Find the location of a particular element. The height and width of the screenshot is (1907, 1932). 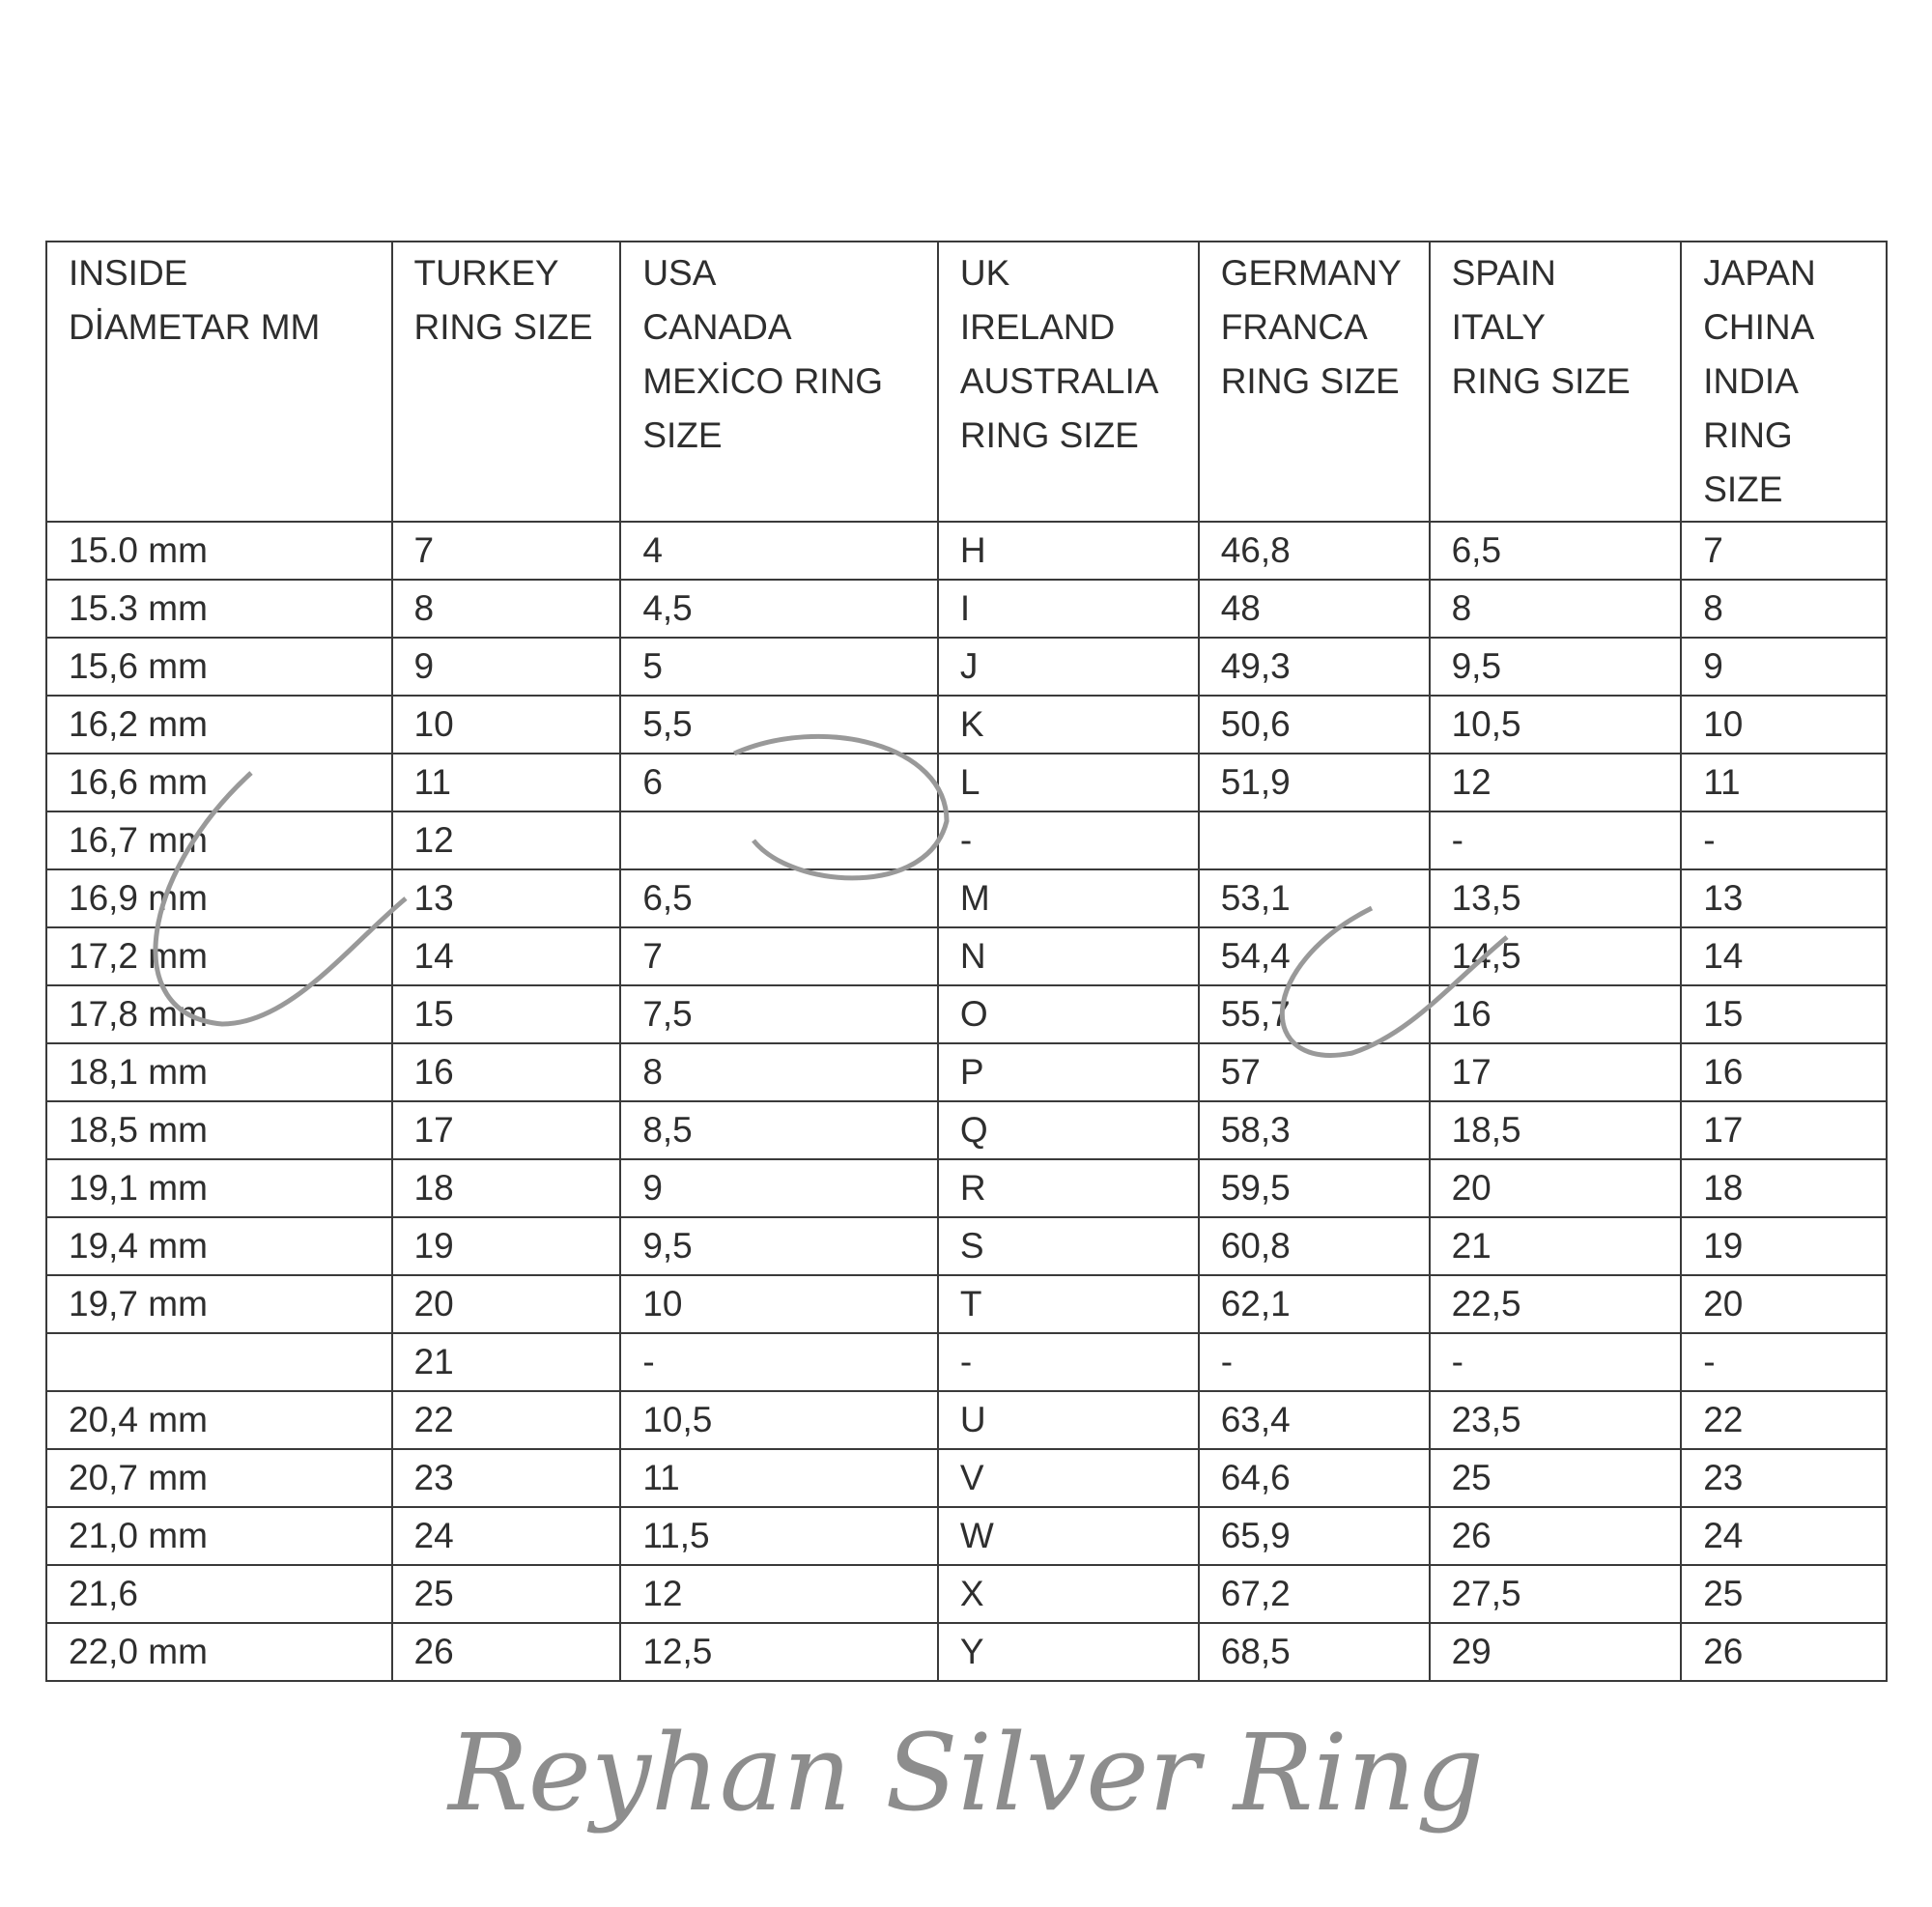

table-row: 17,8 mm 15 7,5 O 55,7 16 15 is located at coordinates (966, 1014).